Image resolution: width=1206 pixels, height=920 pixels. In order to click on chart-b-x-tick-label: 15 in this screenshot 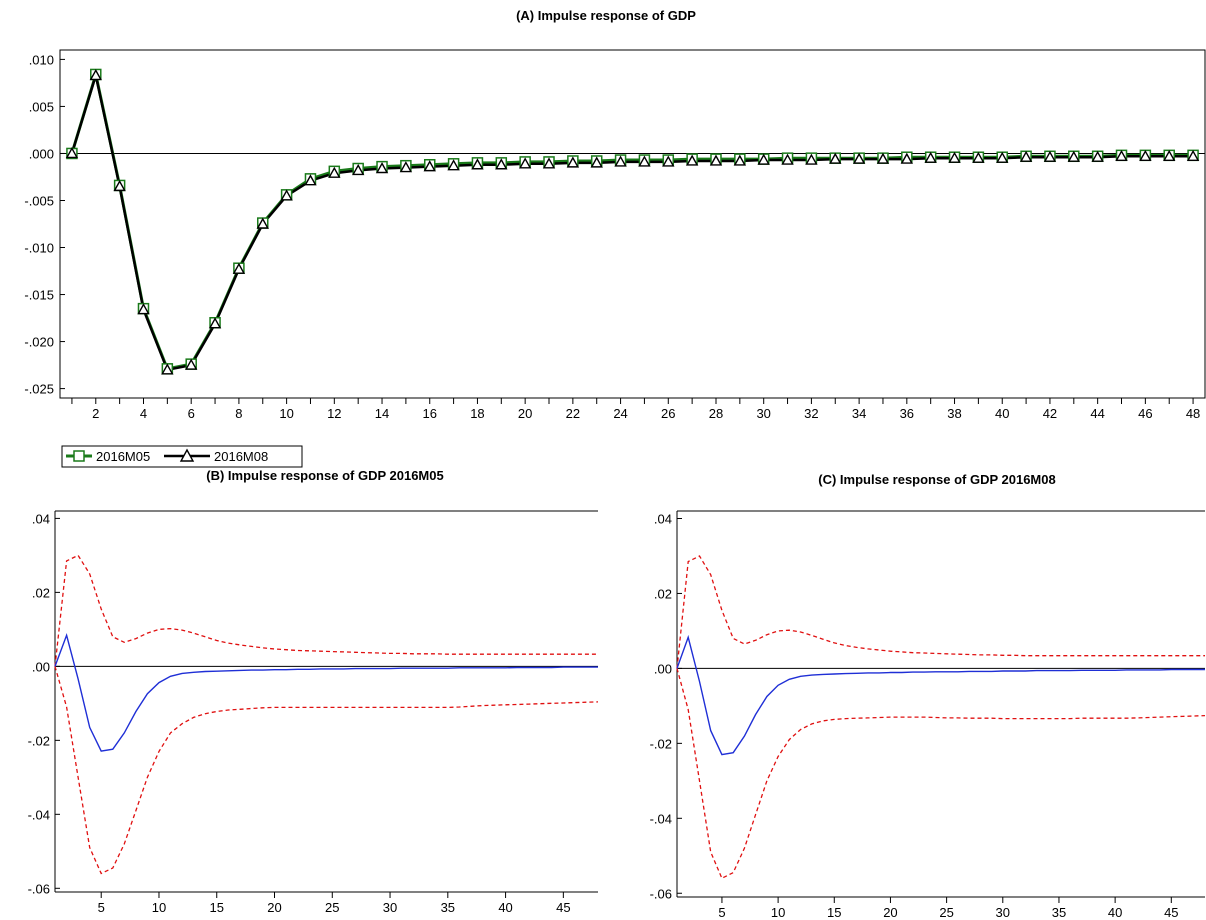, I will do `click(217, 907)`.